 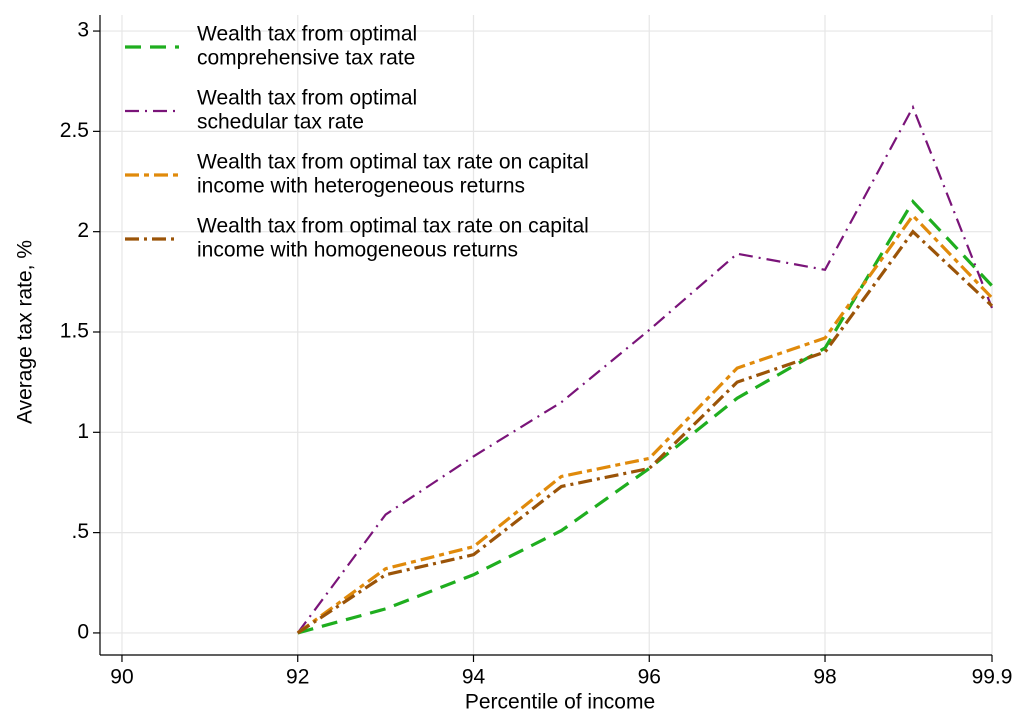 What do you see at coordinates (80, 531) in the screenshot?
I see `y-tick-label: .5` at bounding box center [80, 531].